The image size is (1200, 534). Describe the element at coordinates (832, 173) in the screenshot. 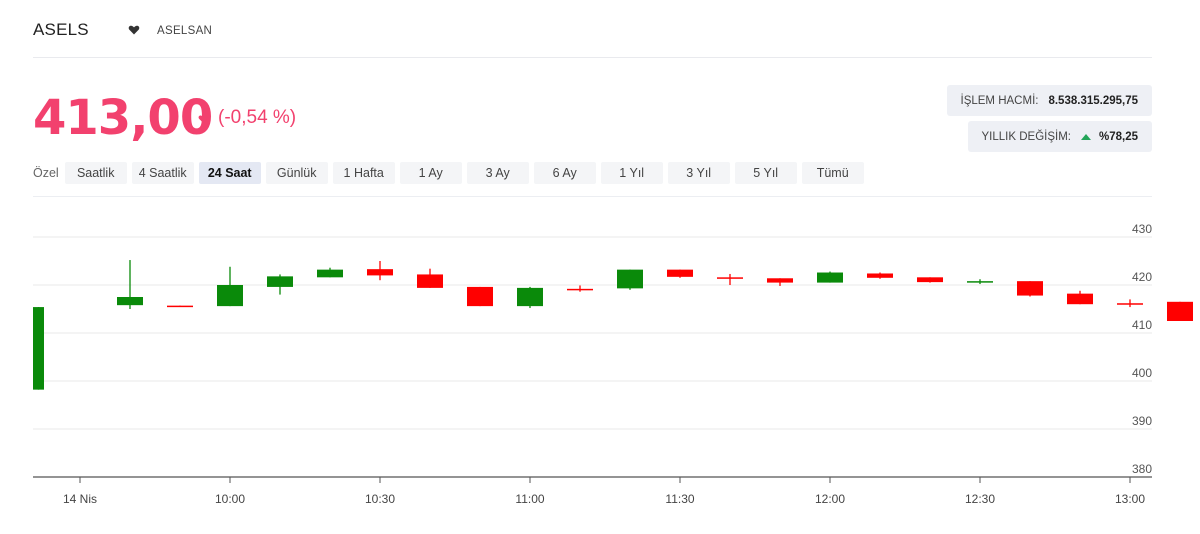

I see `tab-tumu: Tümü` at that location.